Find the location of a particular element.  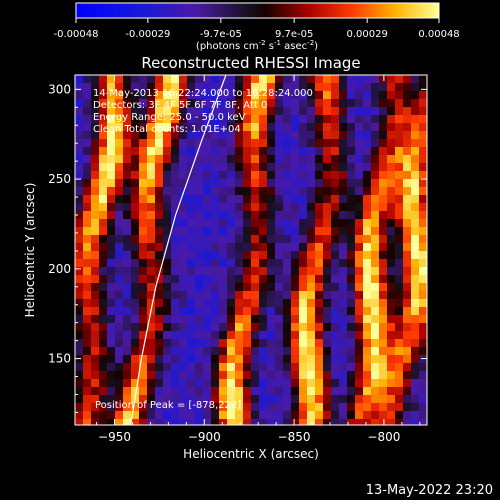

colorbar-tick-label: -9.7e-05 is located at coordinates (221, 34).